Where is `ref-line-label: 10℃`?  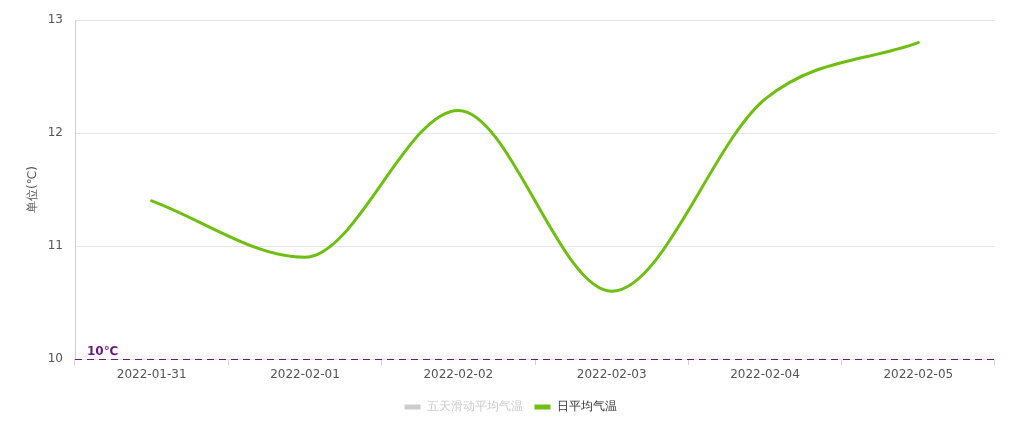 ref-line-label: 10℃ is located at coordinates (103, 351).